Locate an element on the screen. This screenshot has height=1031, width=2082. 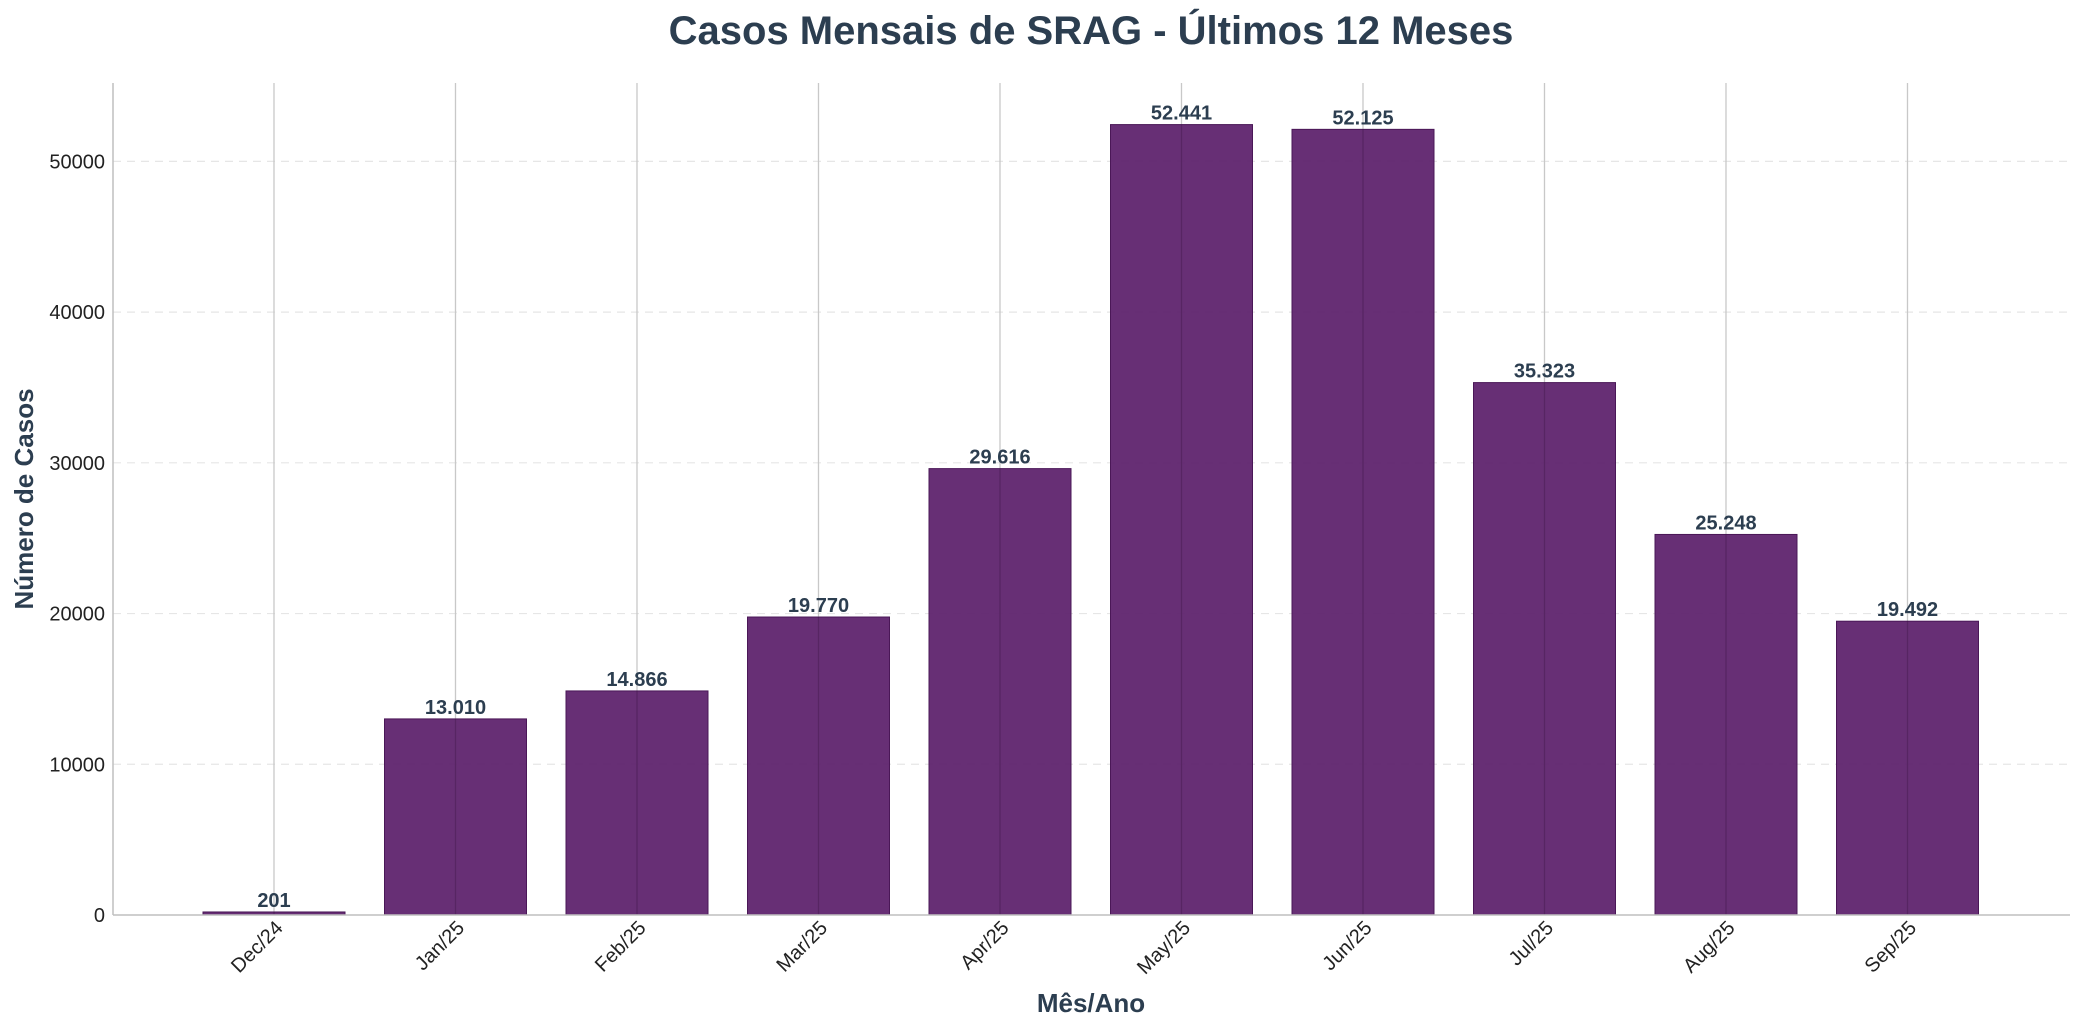
x-tick-label-8: Aug/25 is located at coordinates (1709, 947).